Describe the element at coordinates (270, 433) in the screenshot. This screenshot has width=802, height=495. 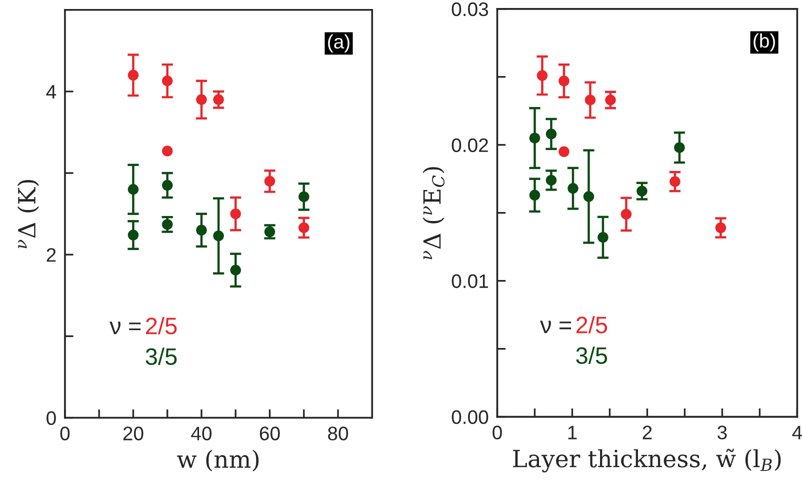
I see `x-tick-label: 60` at that location.